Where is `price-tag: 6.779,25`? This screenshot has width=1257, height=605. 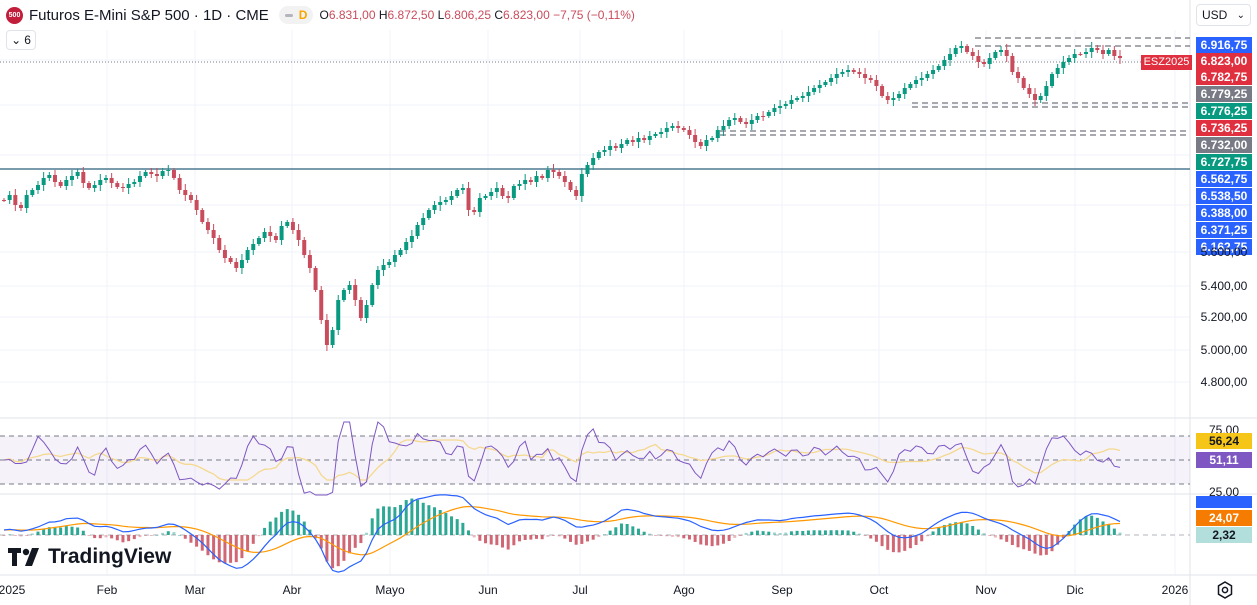
price-tag: 6.779,25 is located at coordinates (1224, 94).